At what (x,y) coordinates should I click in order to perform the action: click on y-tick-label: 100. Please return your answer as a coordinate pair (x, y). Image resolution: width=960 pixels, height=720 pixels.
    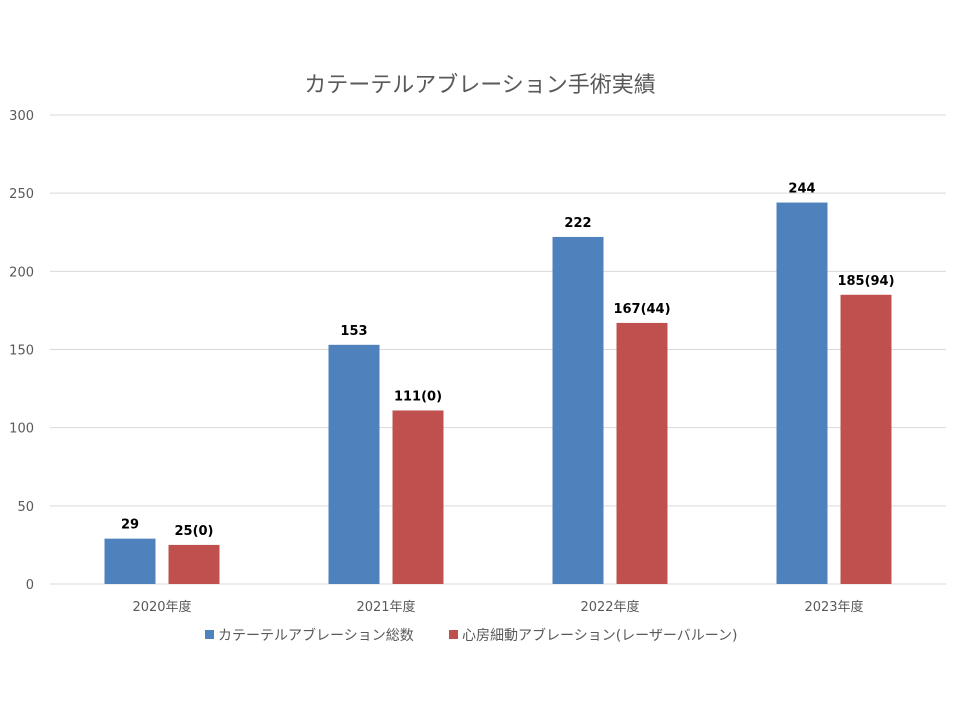
    Looking at the image, I should click on (21, 429).